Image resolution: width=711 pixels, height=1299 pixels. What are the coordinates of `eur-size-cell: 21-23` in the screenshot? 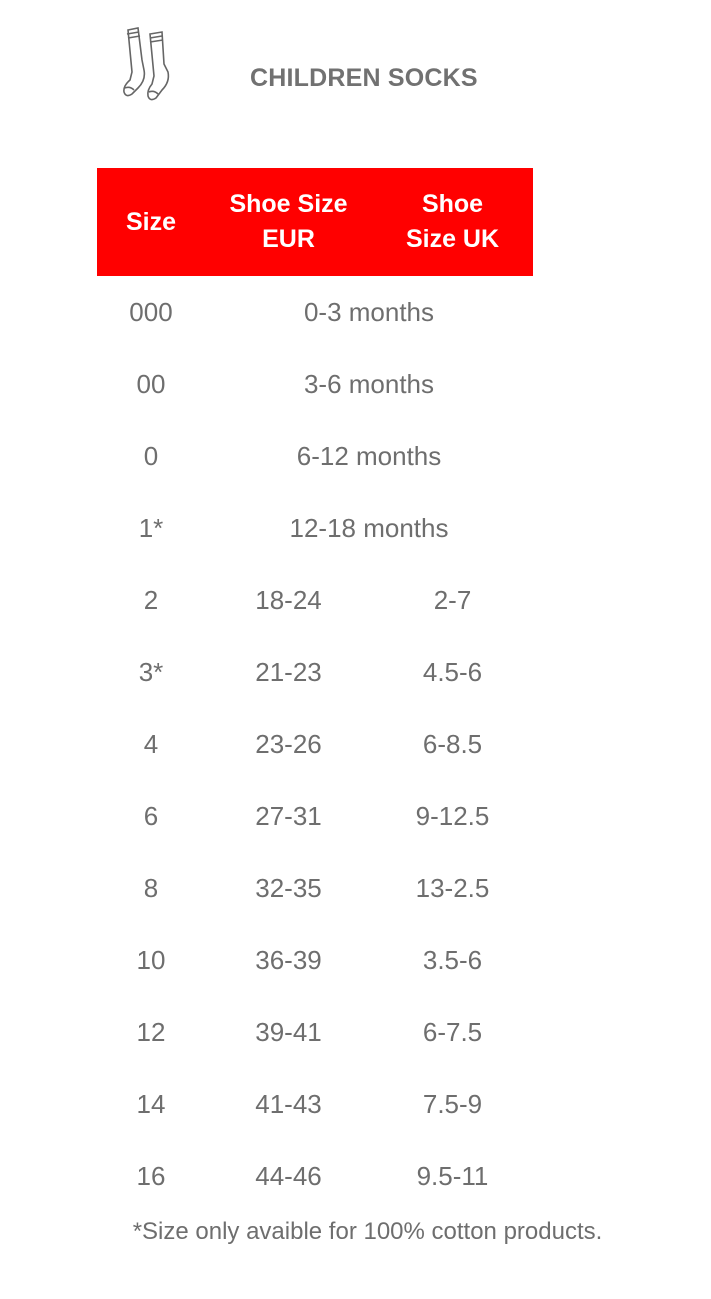 It's located at (288, 671).